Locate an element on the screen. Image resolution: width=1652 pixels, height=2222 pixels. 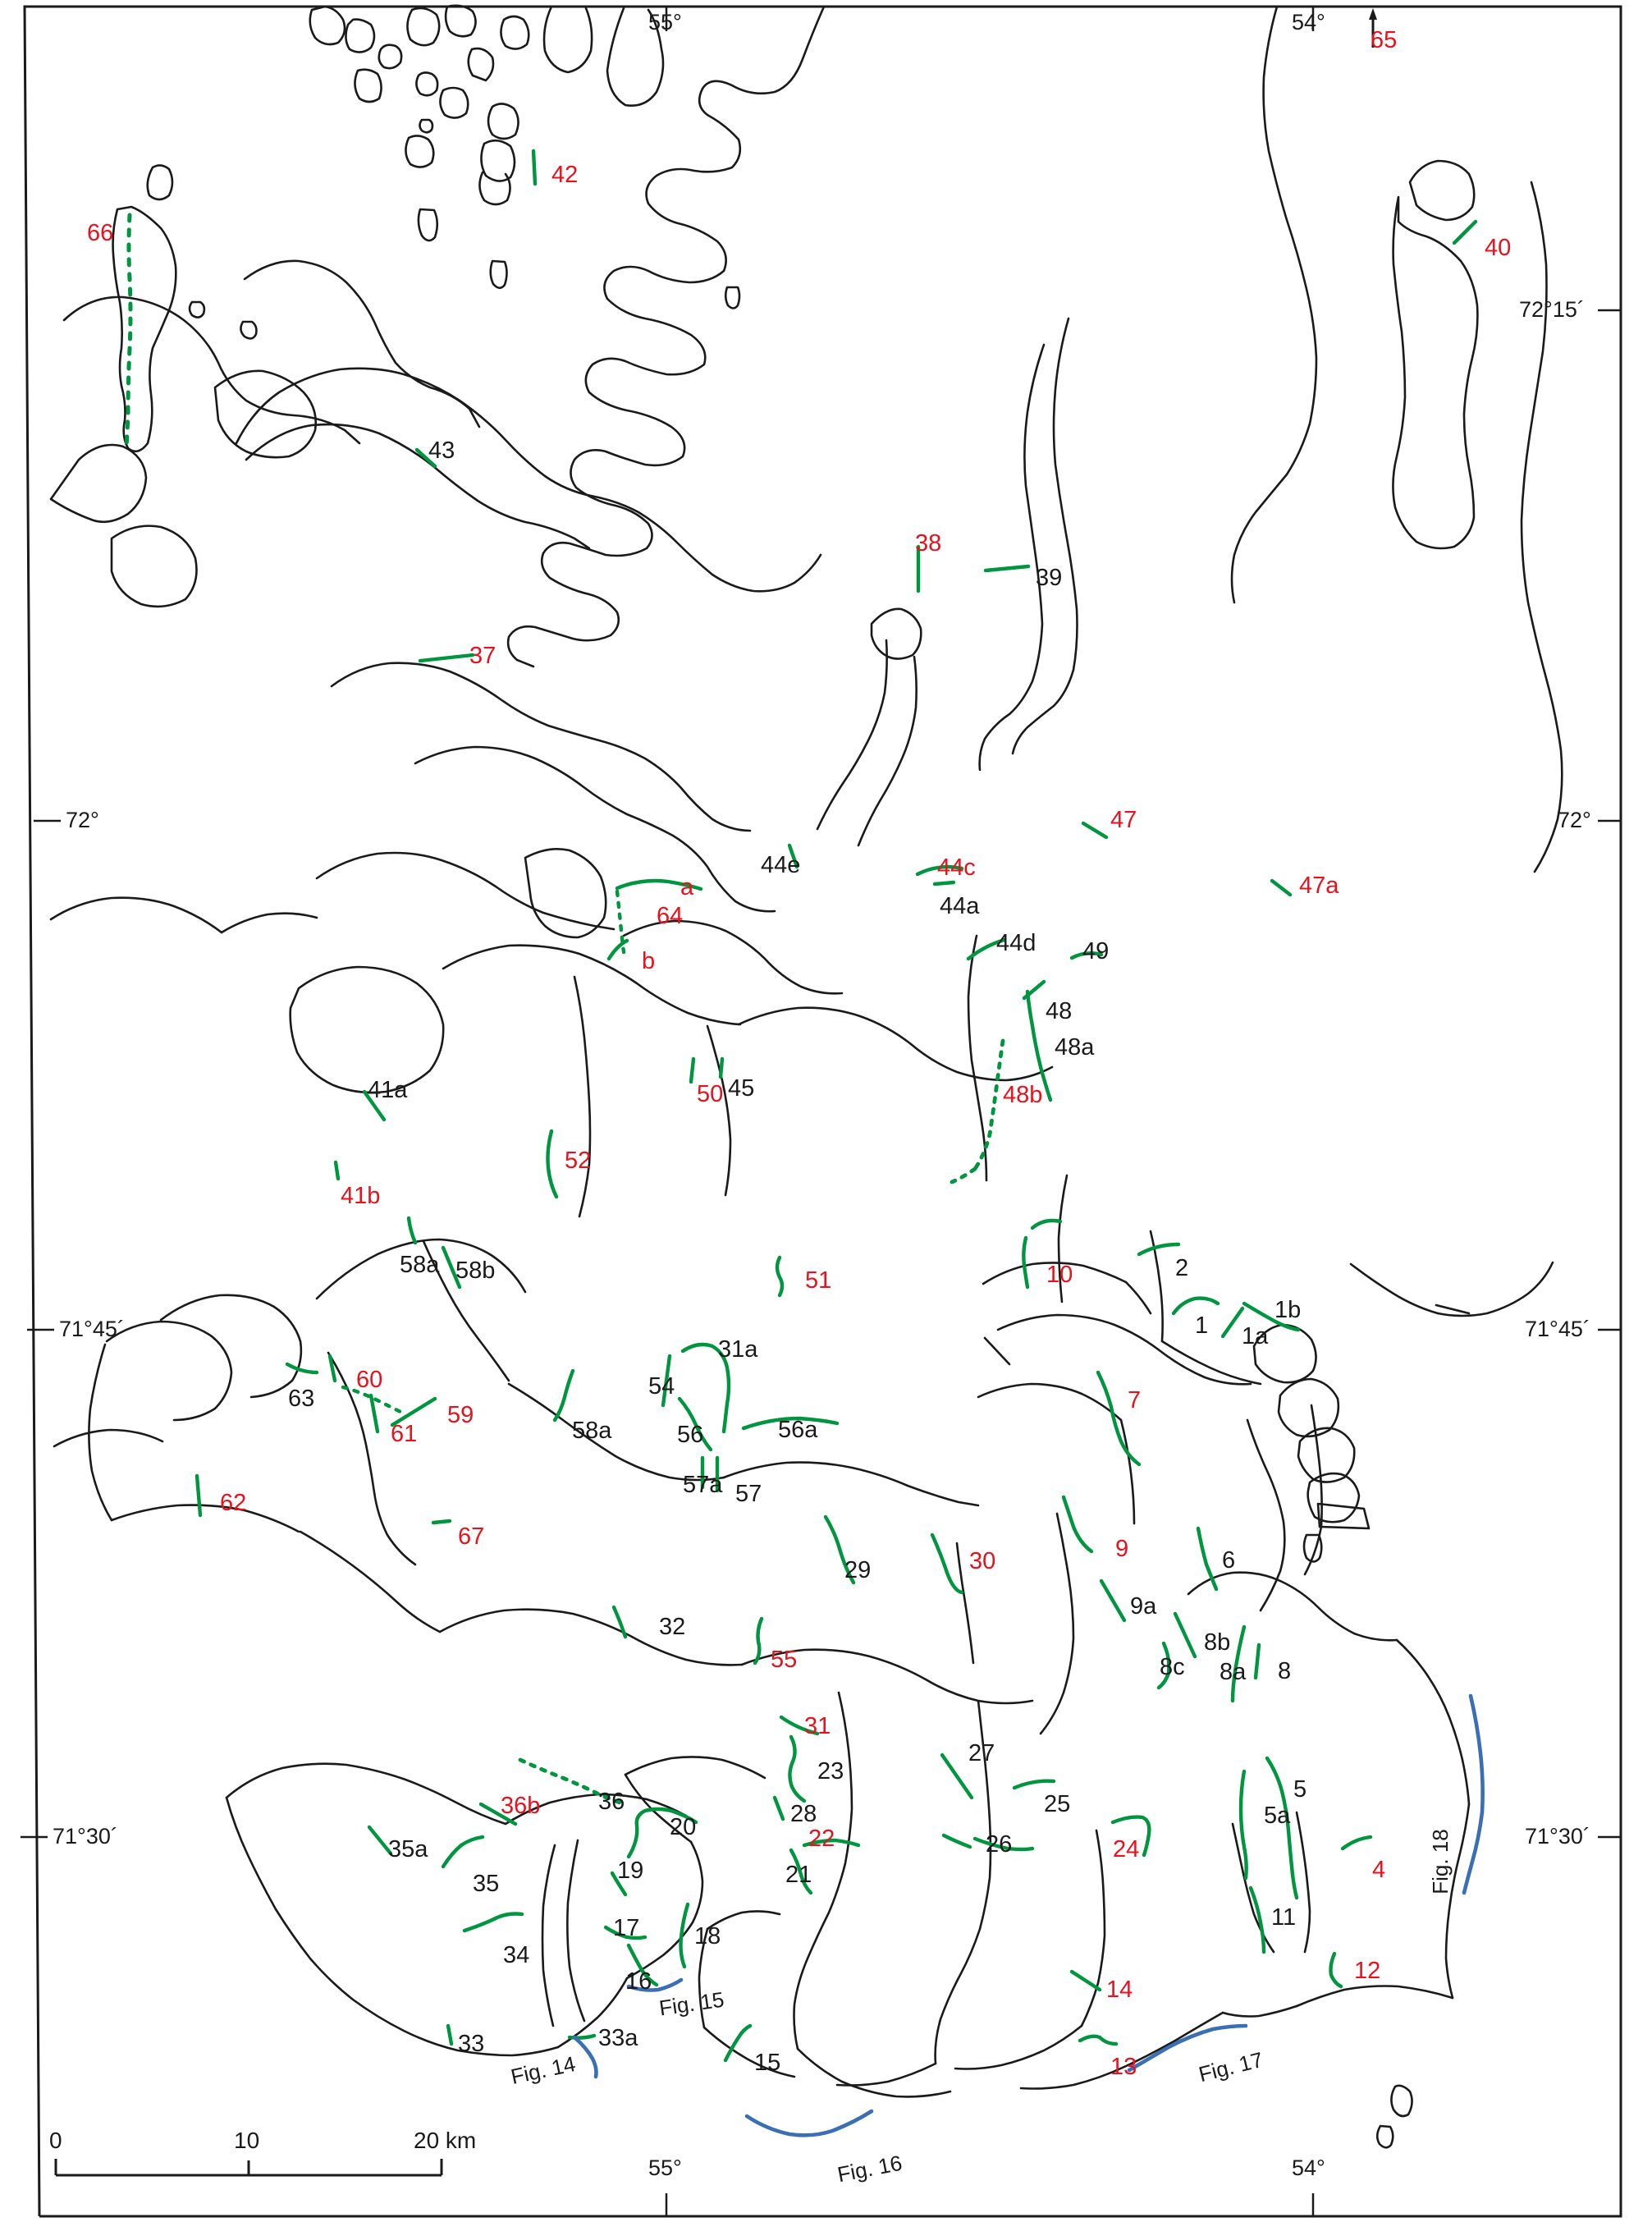
locality-label-41b: 41b is located at coordinates (361, 1196).